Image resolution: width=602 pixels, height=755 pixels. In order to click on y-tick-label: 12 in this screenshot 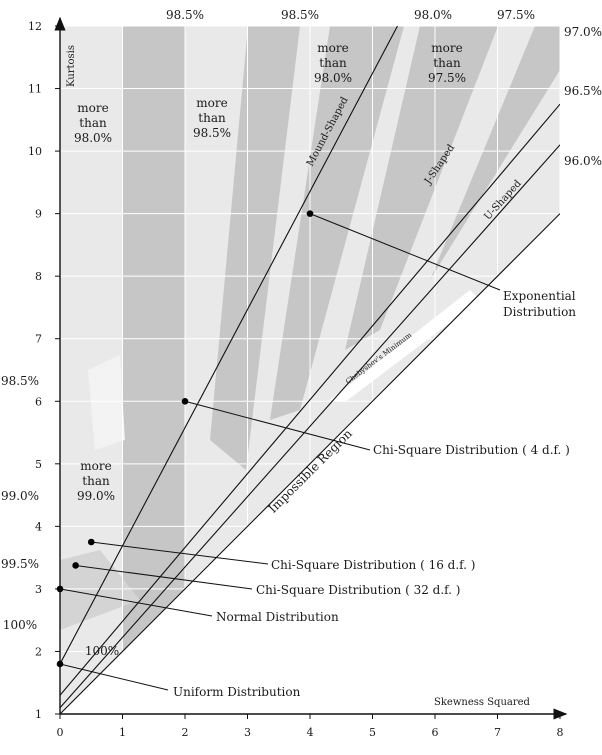, I will do `click(35, 26)`.